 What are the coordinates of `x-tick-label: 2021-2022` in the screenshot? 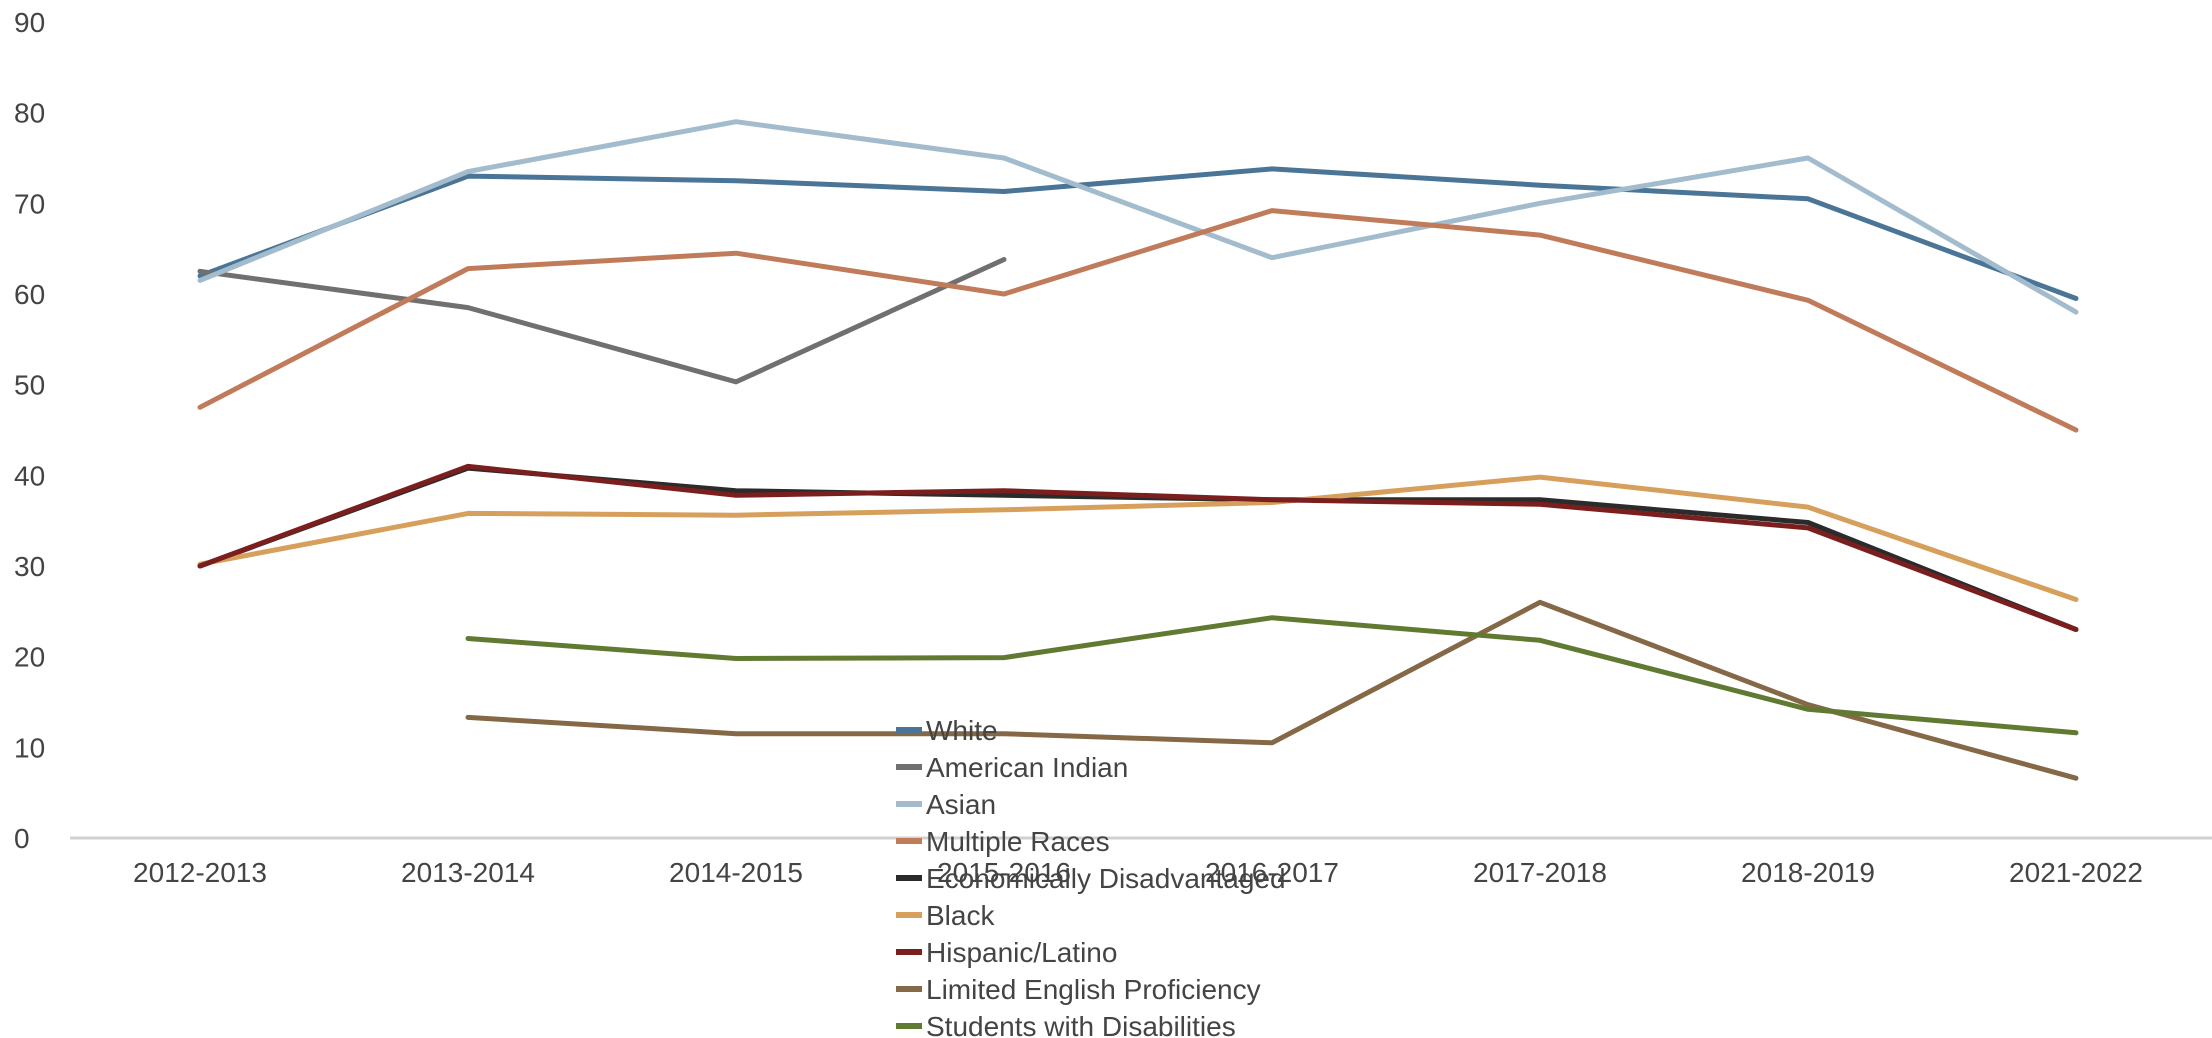 It's located at (2076, 872).